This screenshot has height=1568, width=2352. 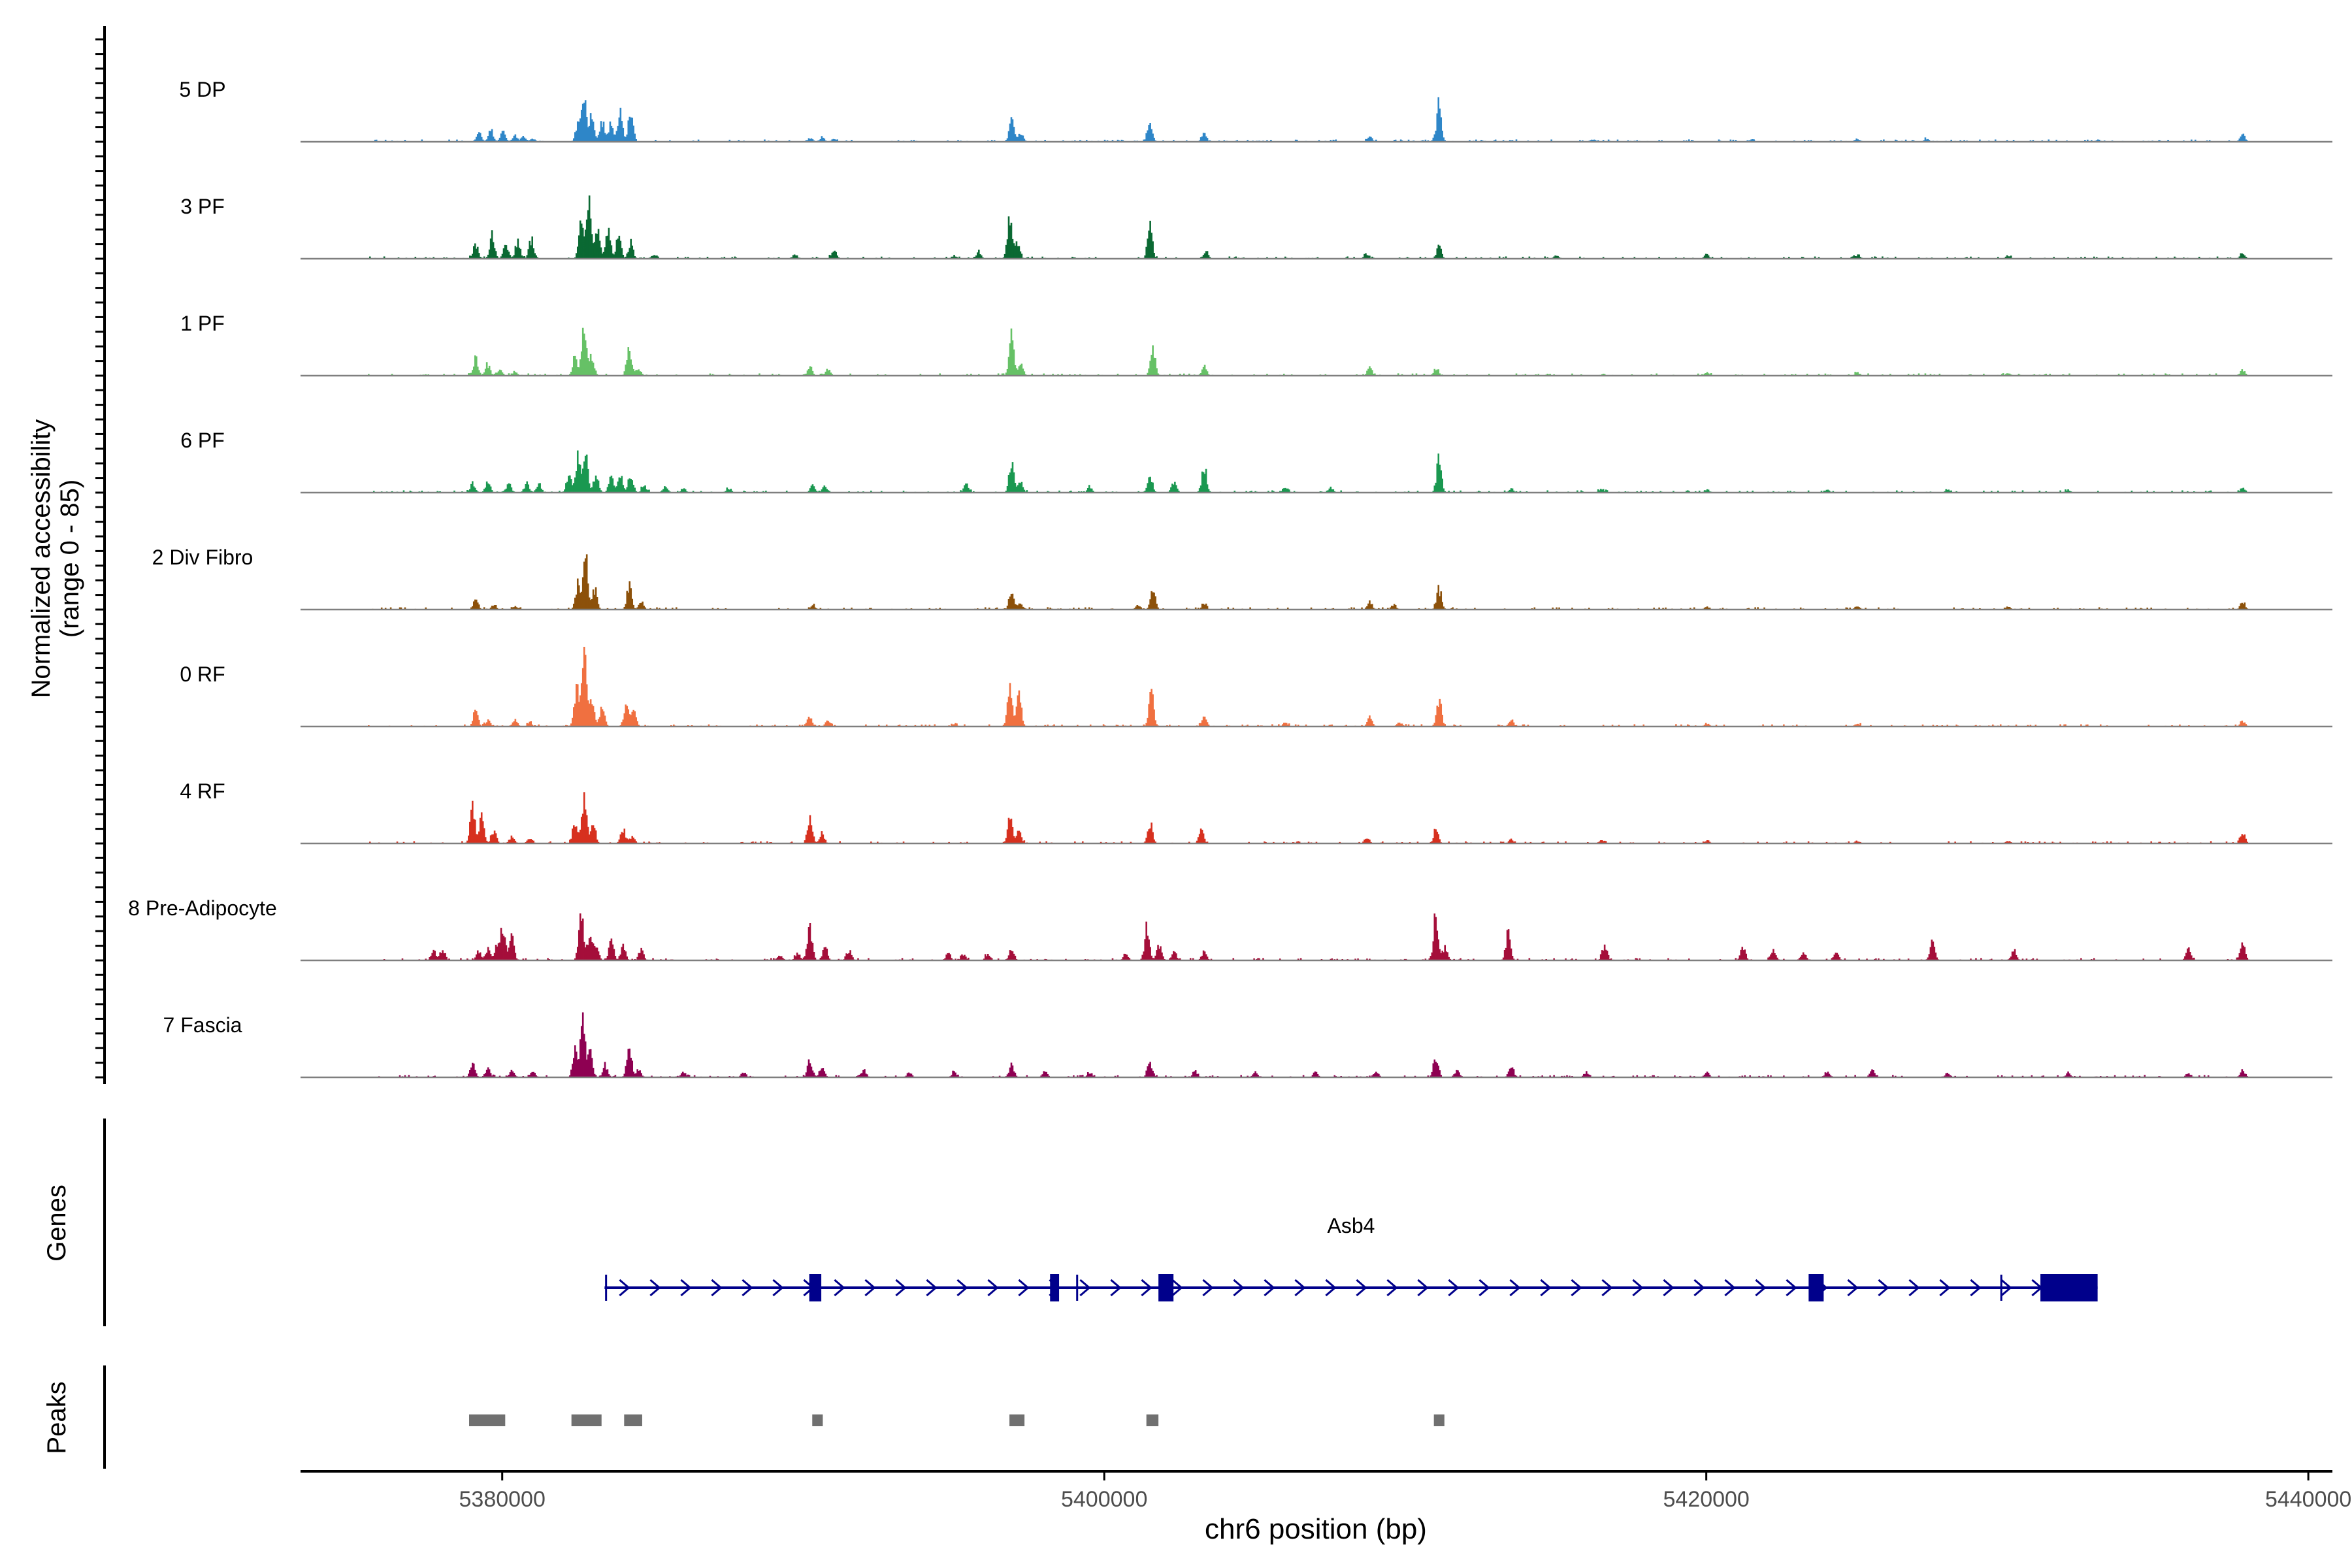 What do you see at coordinates (202, 1025) in the screenshot?
I see `track-label: 7 Fascia` at bounding box center [202, 1025].